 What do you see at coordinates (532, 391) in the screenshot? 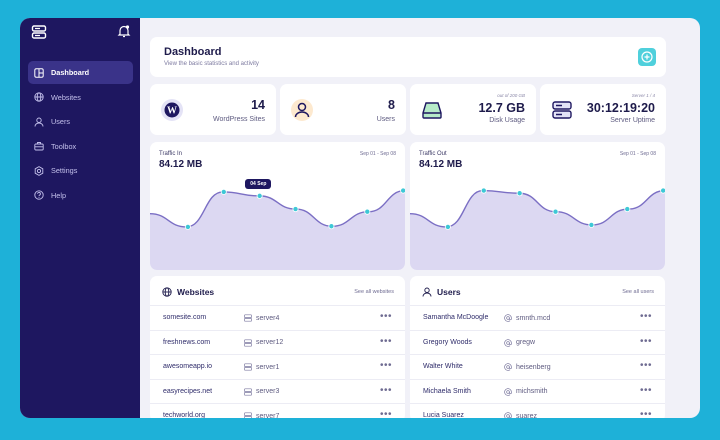
I see `row-meta-text: michsmith` at bounding box center [532, 391].